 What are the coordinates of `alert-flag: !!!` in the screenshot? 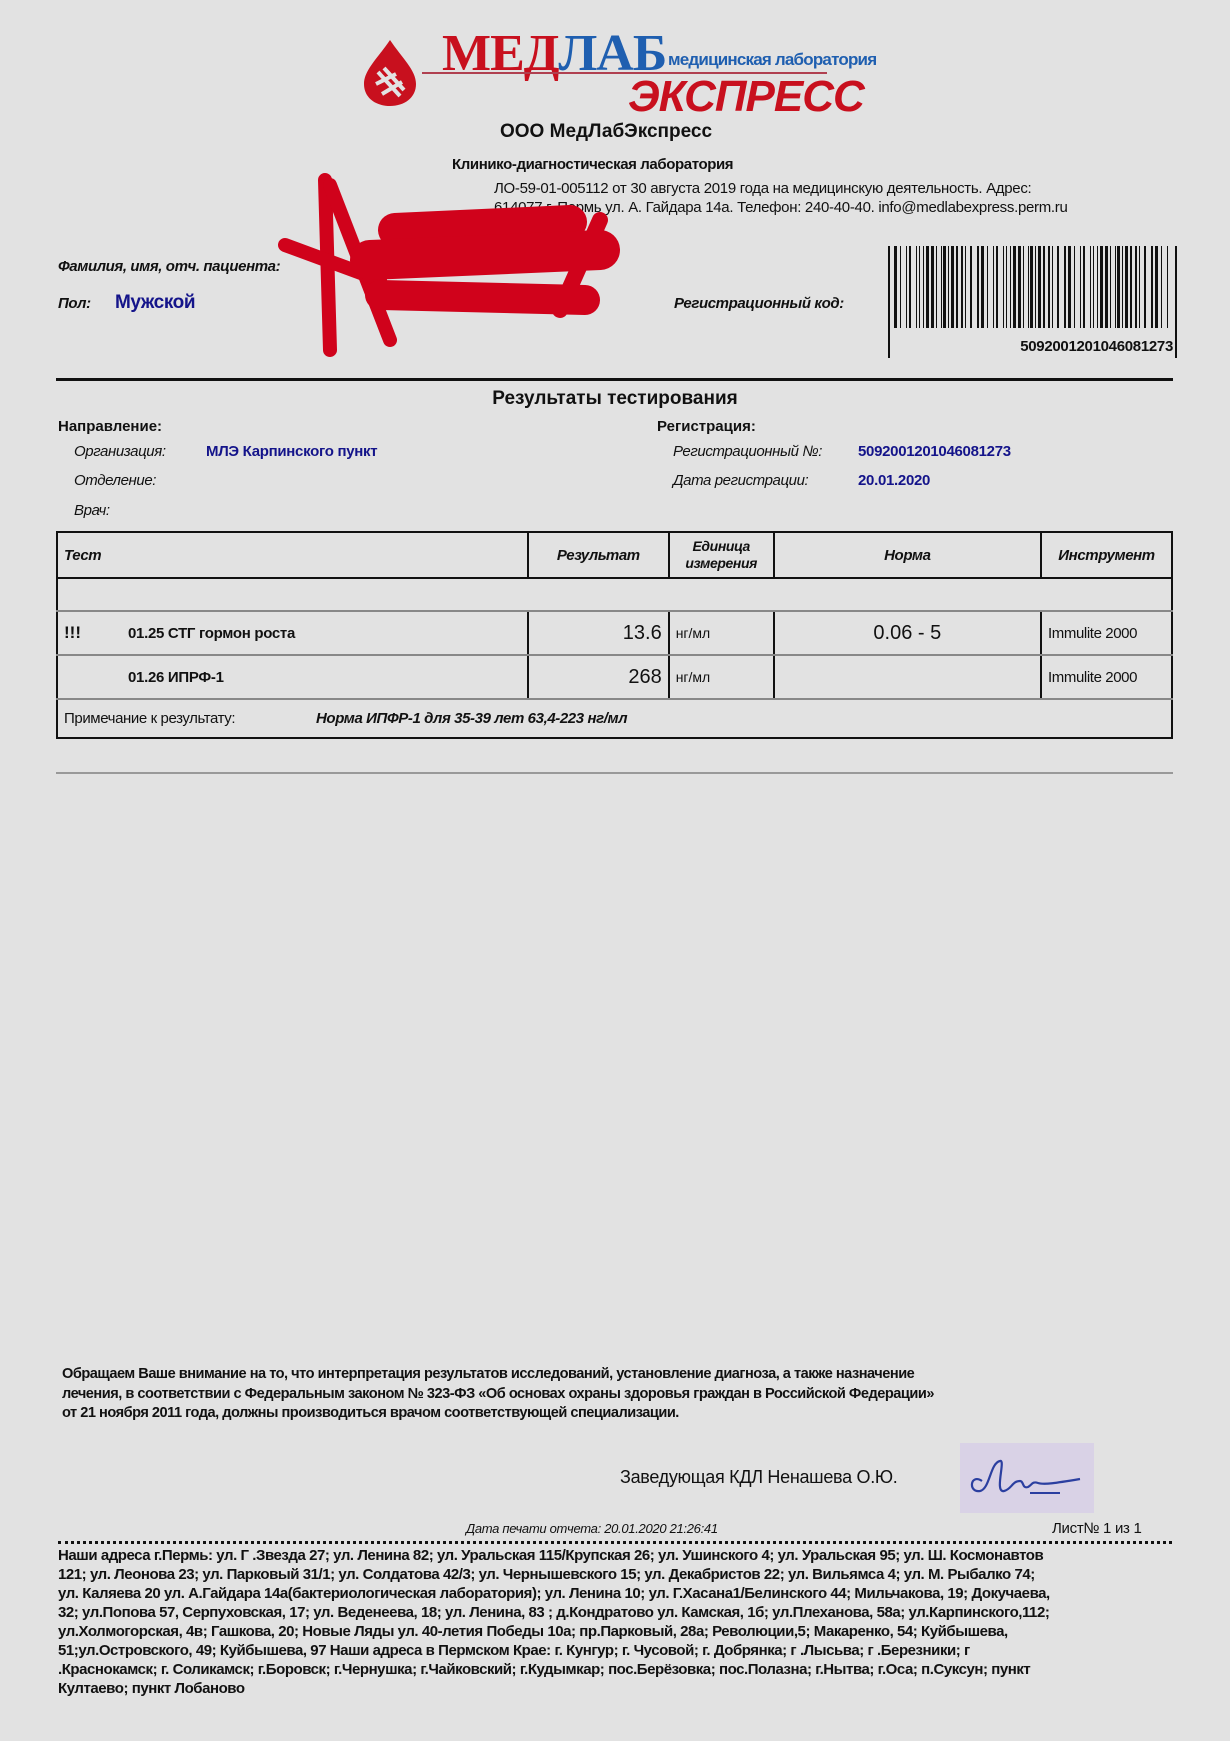 It's located at (72, 632).